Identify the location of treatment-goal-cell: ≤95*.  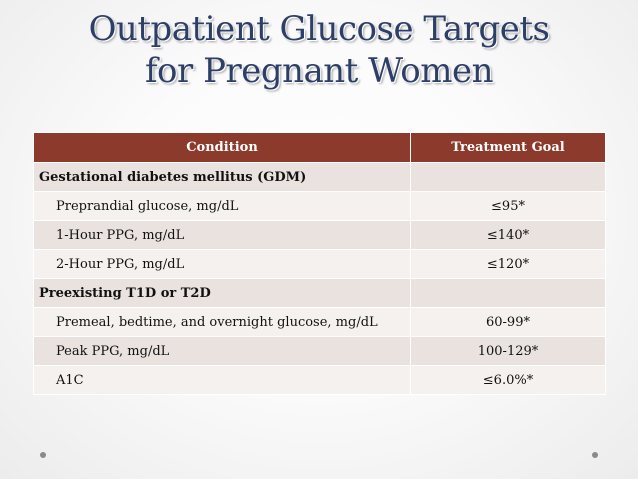
(508, 206).